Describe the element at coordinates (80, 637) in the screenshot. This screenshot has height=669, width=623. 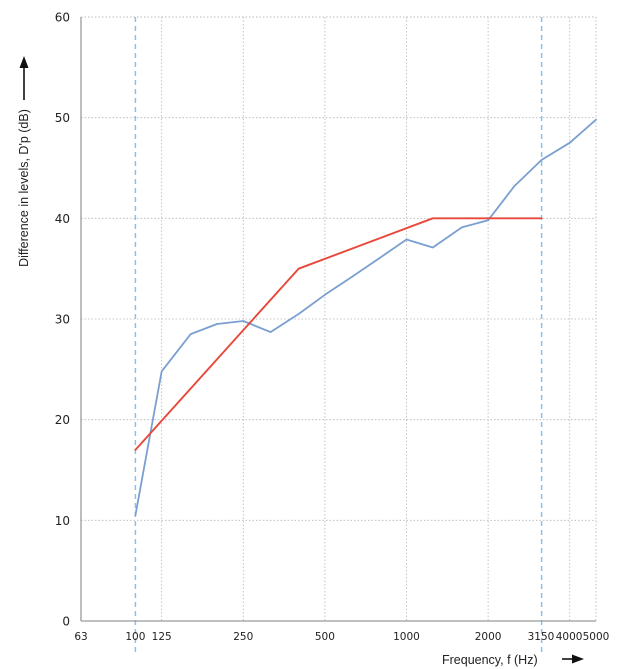
I see `x-tick-label: 63` at that location.